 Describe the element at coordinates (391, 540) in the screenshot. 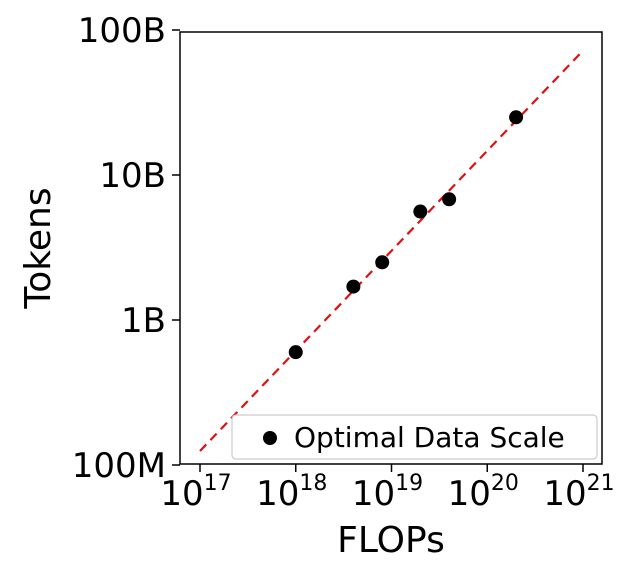

I see `x-axis-label: FLOPs` at that location.